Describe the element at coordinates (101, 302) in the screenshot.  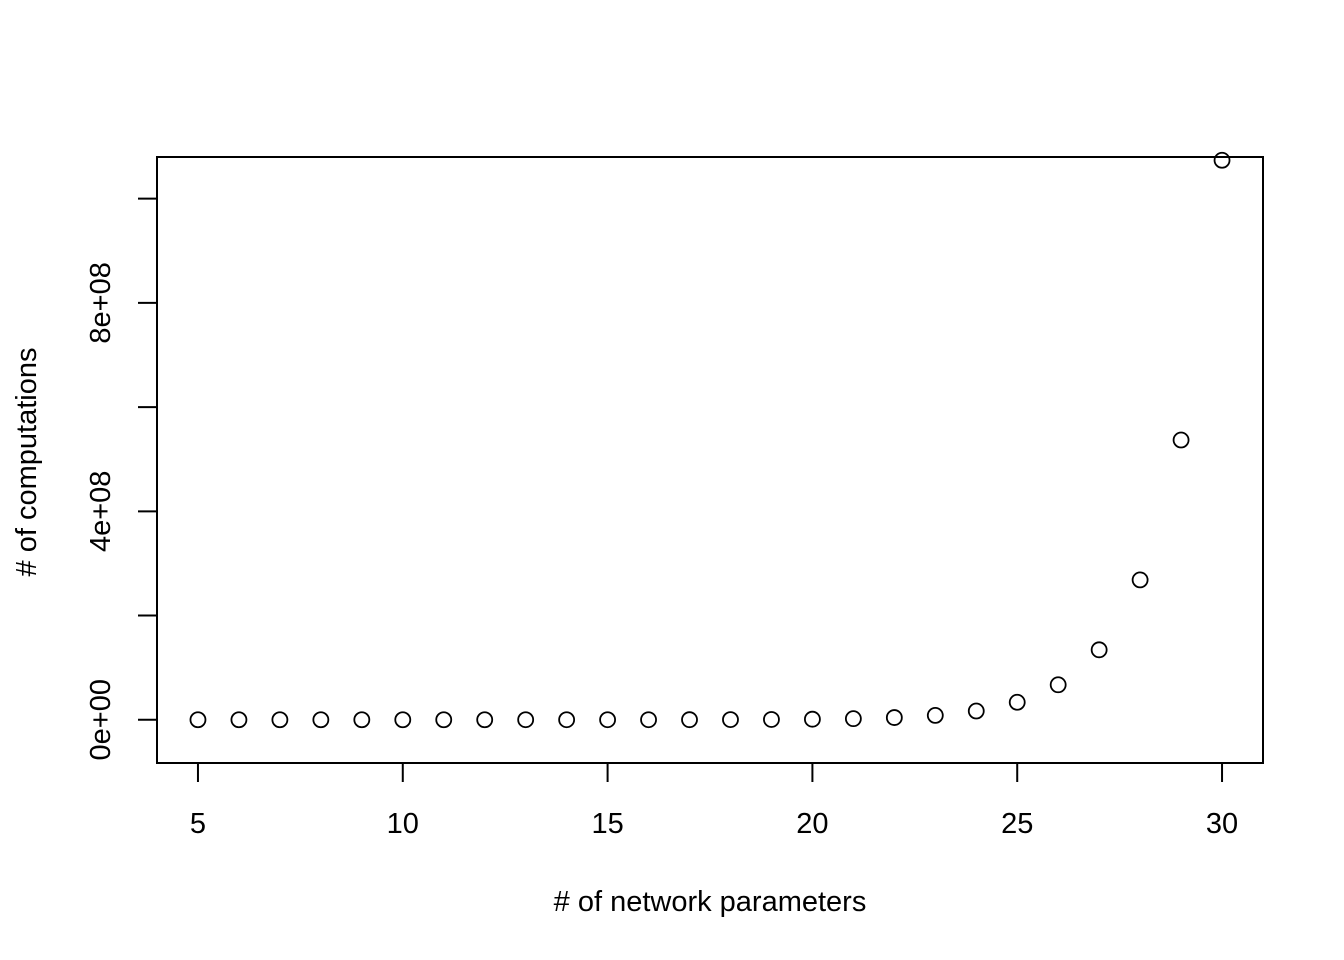
I see `y-tick-label: 8e+08` at that location.